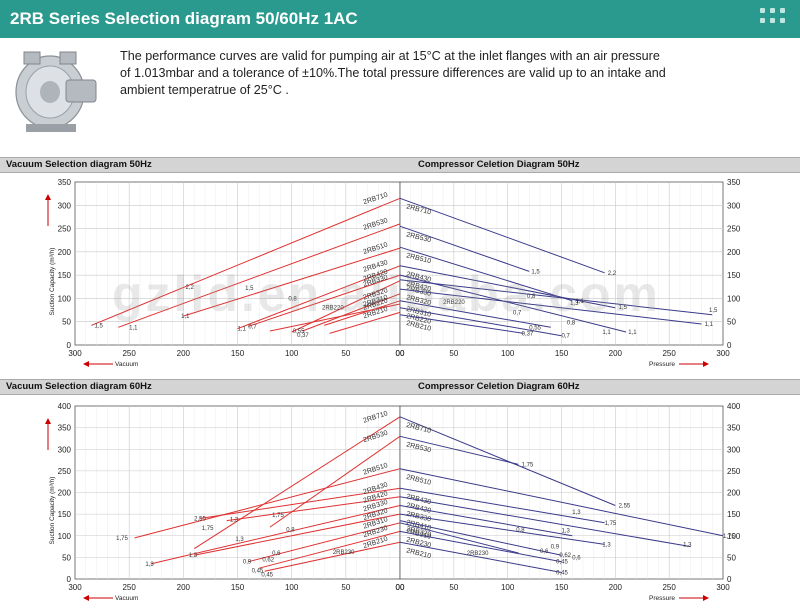  What do you see at coordinates (65, 229) in the screenshot?
I see `vacuum-50hz-ytick-label: 250` at bounding box center [65, 229].